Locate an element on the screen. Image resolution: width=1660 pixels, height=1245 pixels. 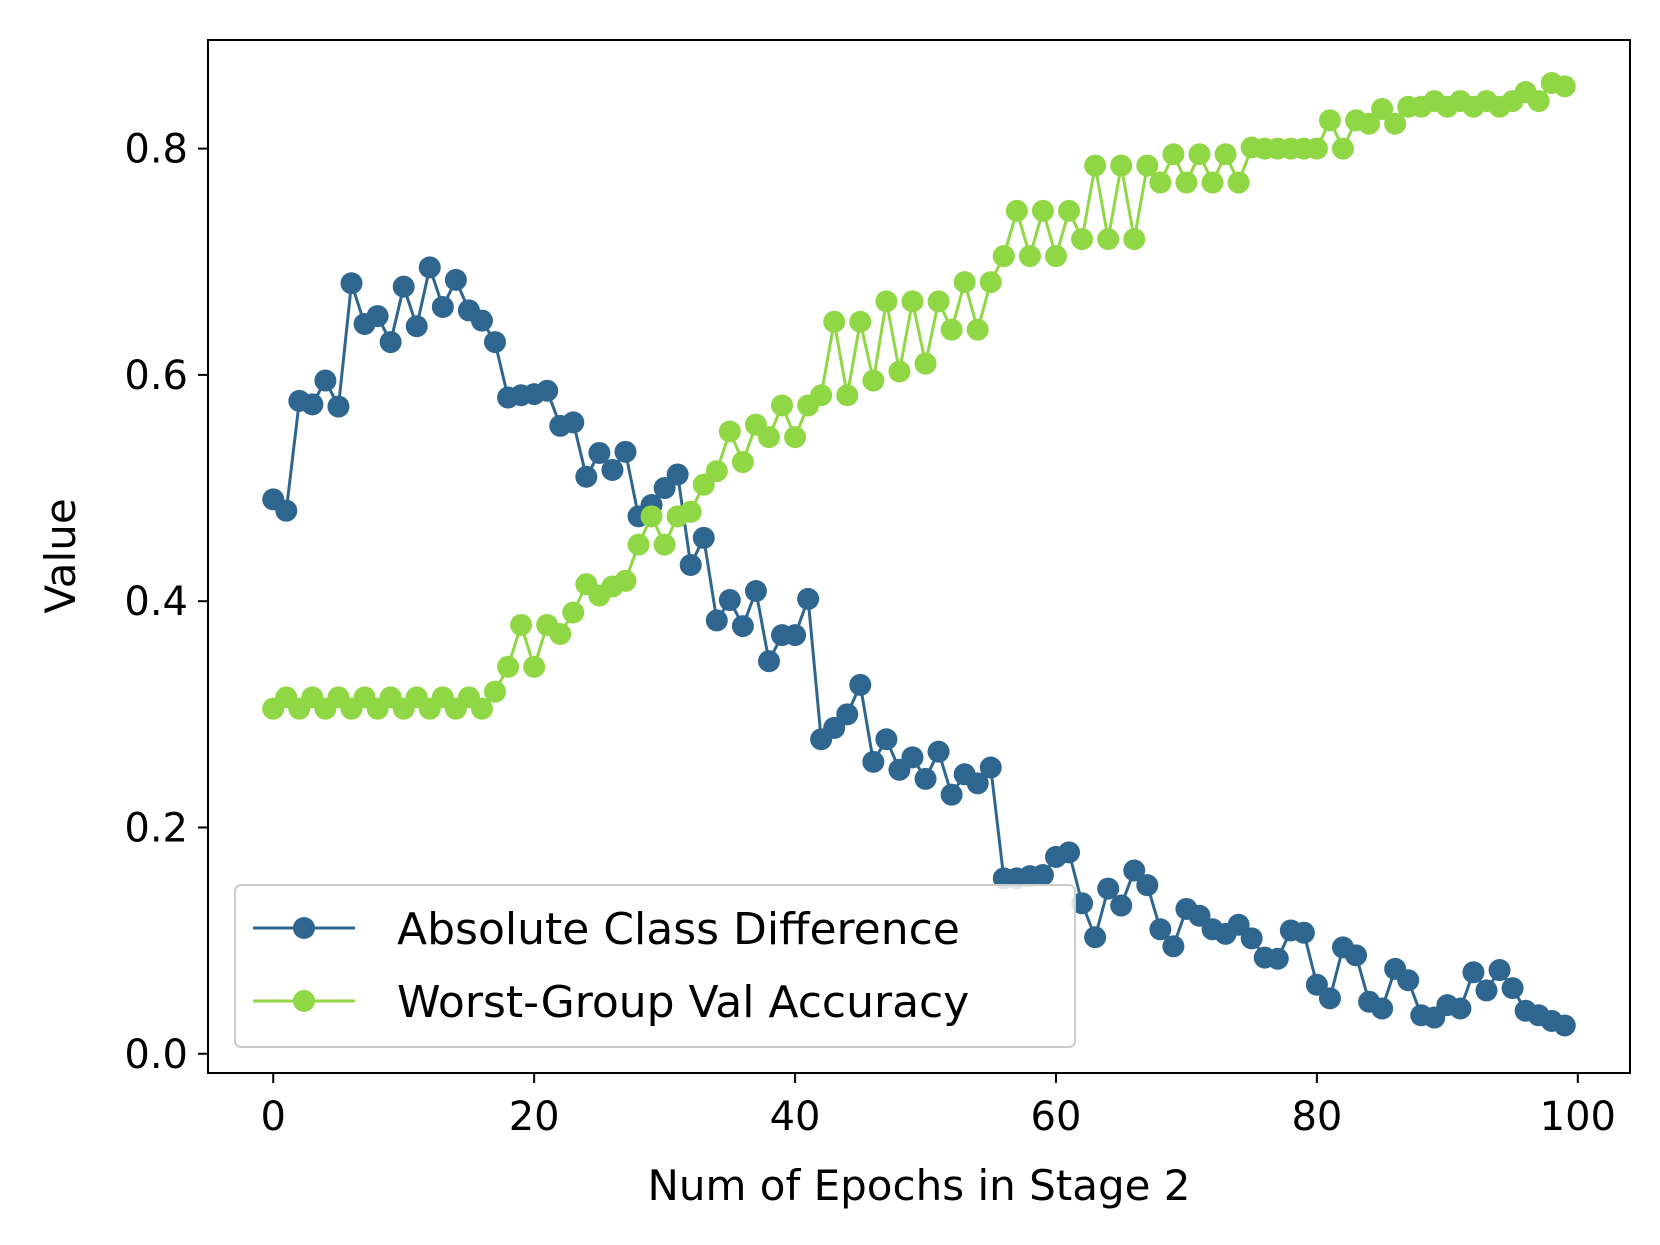
x-tick-label: 0 is located at coordinates (273, 1117).